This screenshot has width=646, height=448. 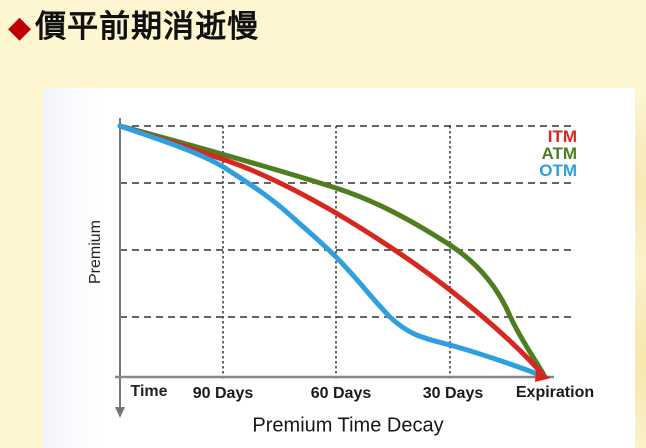 What do you see at coordinates (149, 391) in the screenshot?
I see `x-axis-label-time: Time` at bounding box center [149, 391].